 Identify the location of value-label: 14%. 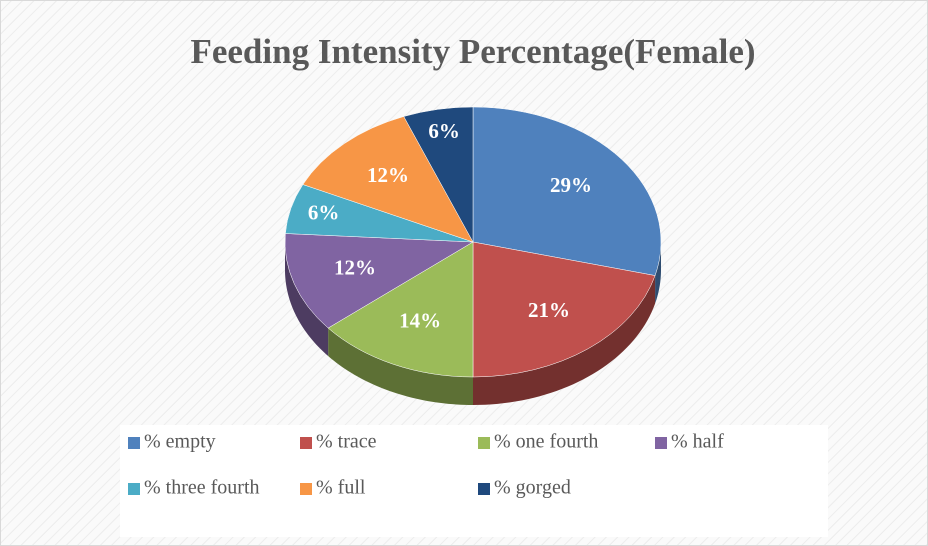
(420, 320).